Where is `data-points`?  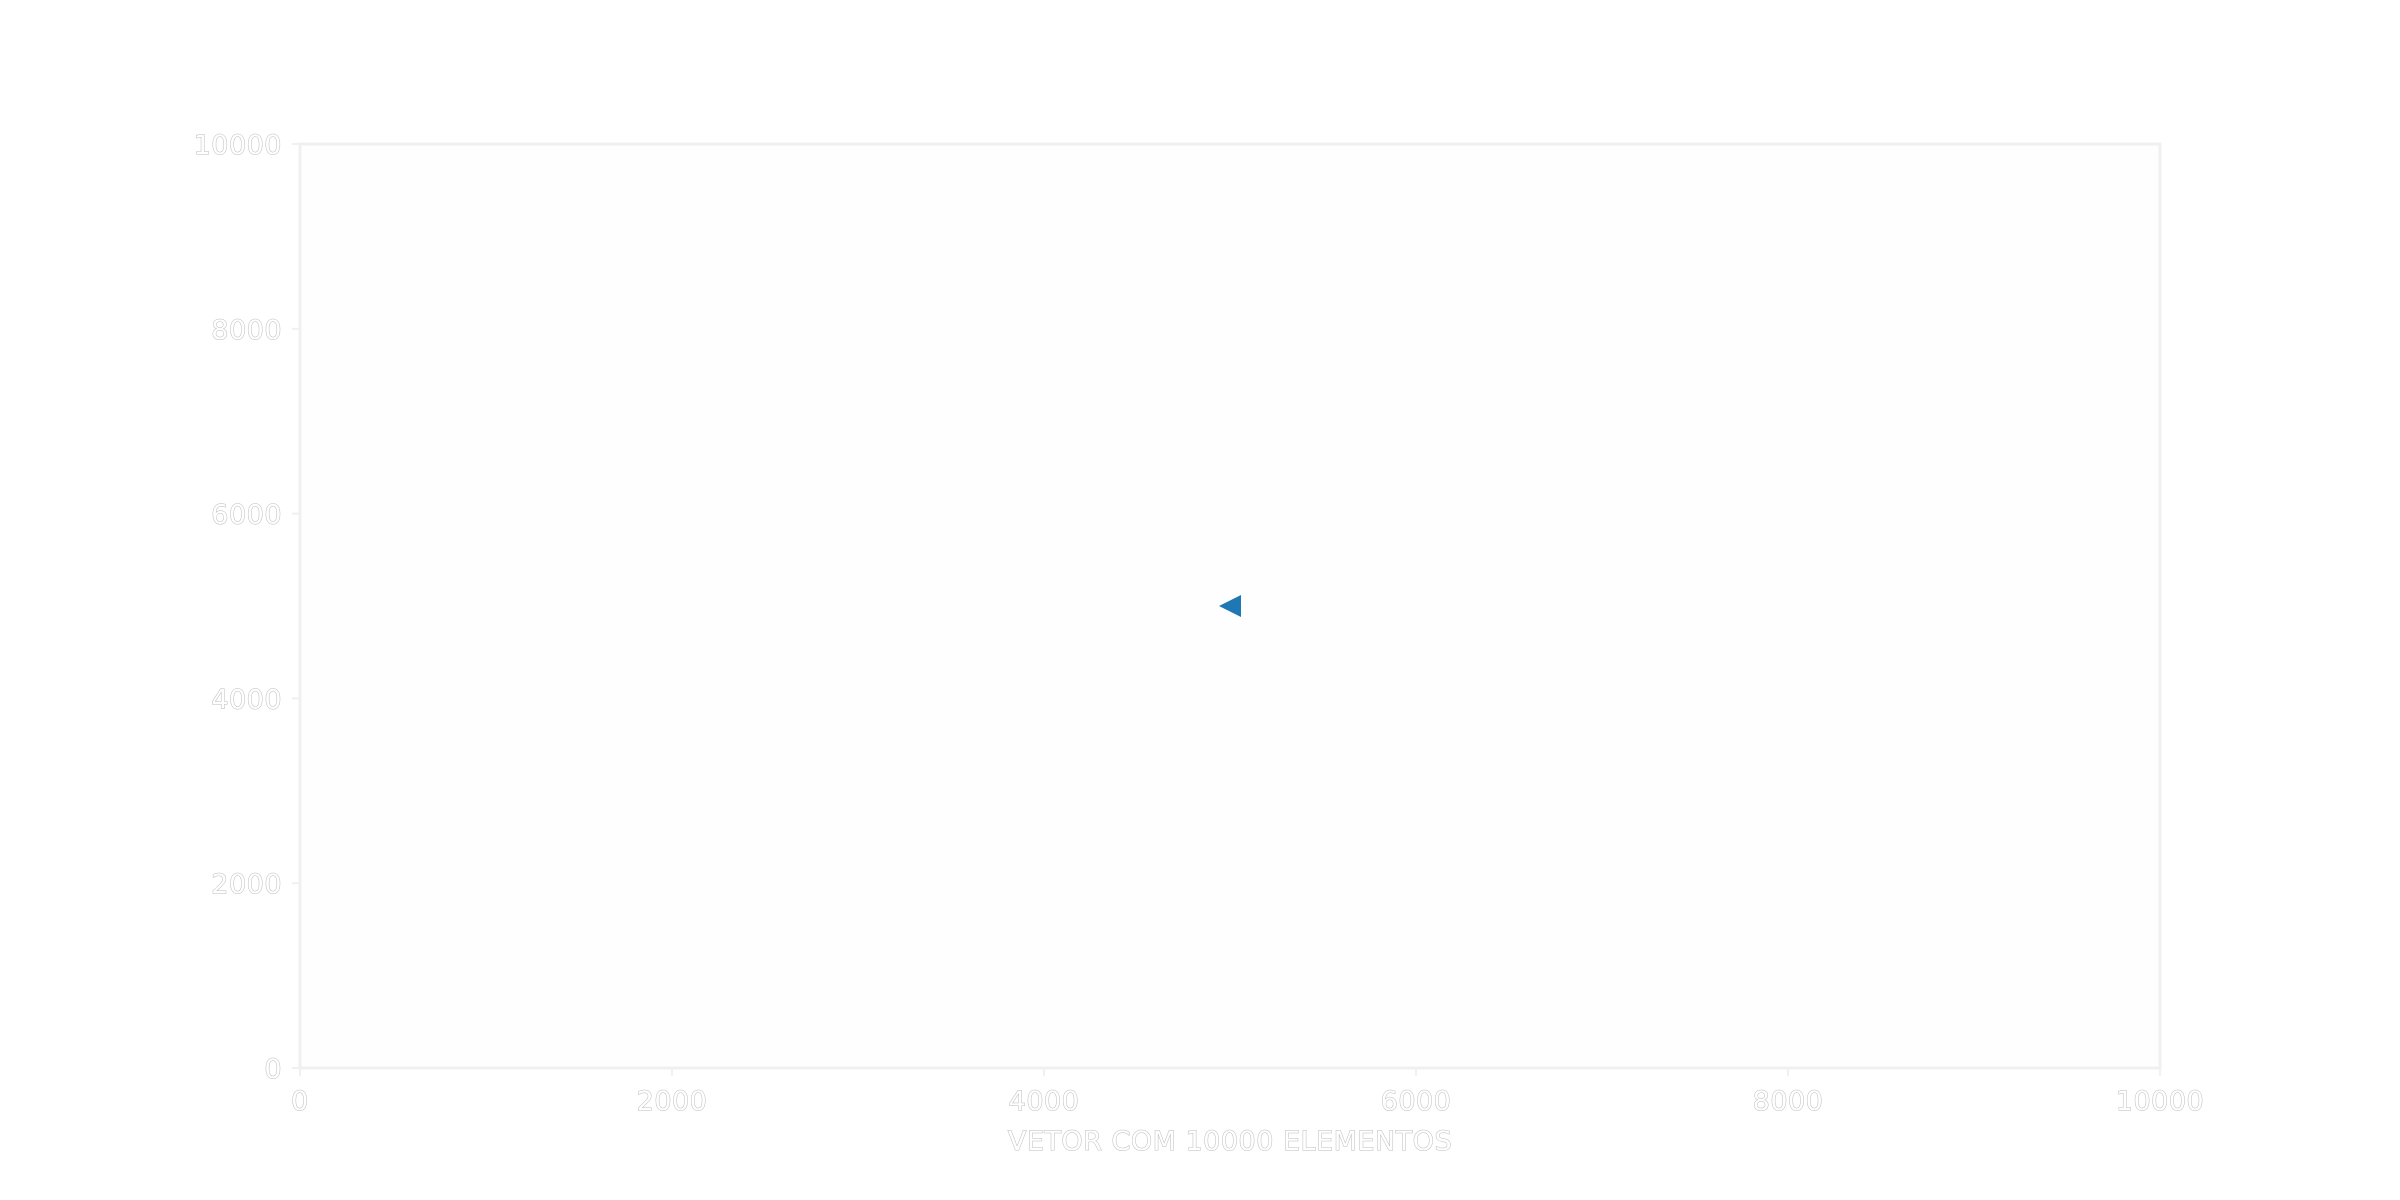 data-points is located at coordinates (1230, 606).